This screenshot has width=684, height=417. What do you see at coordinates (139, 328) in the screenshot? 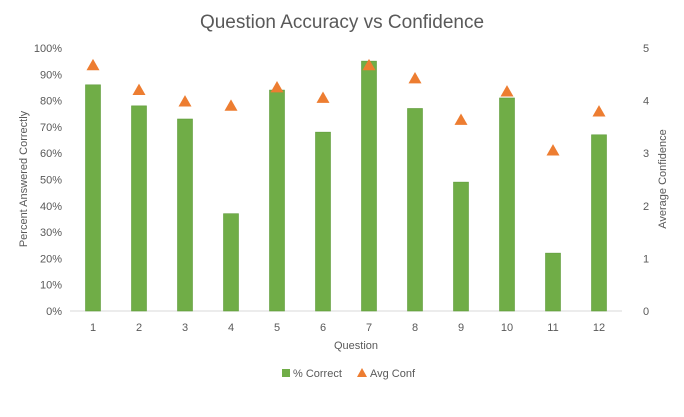
I see `x-tick-label: 2` at bounding box center [139, 328].